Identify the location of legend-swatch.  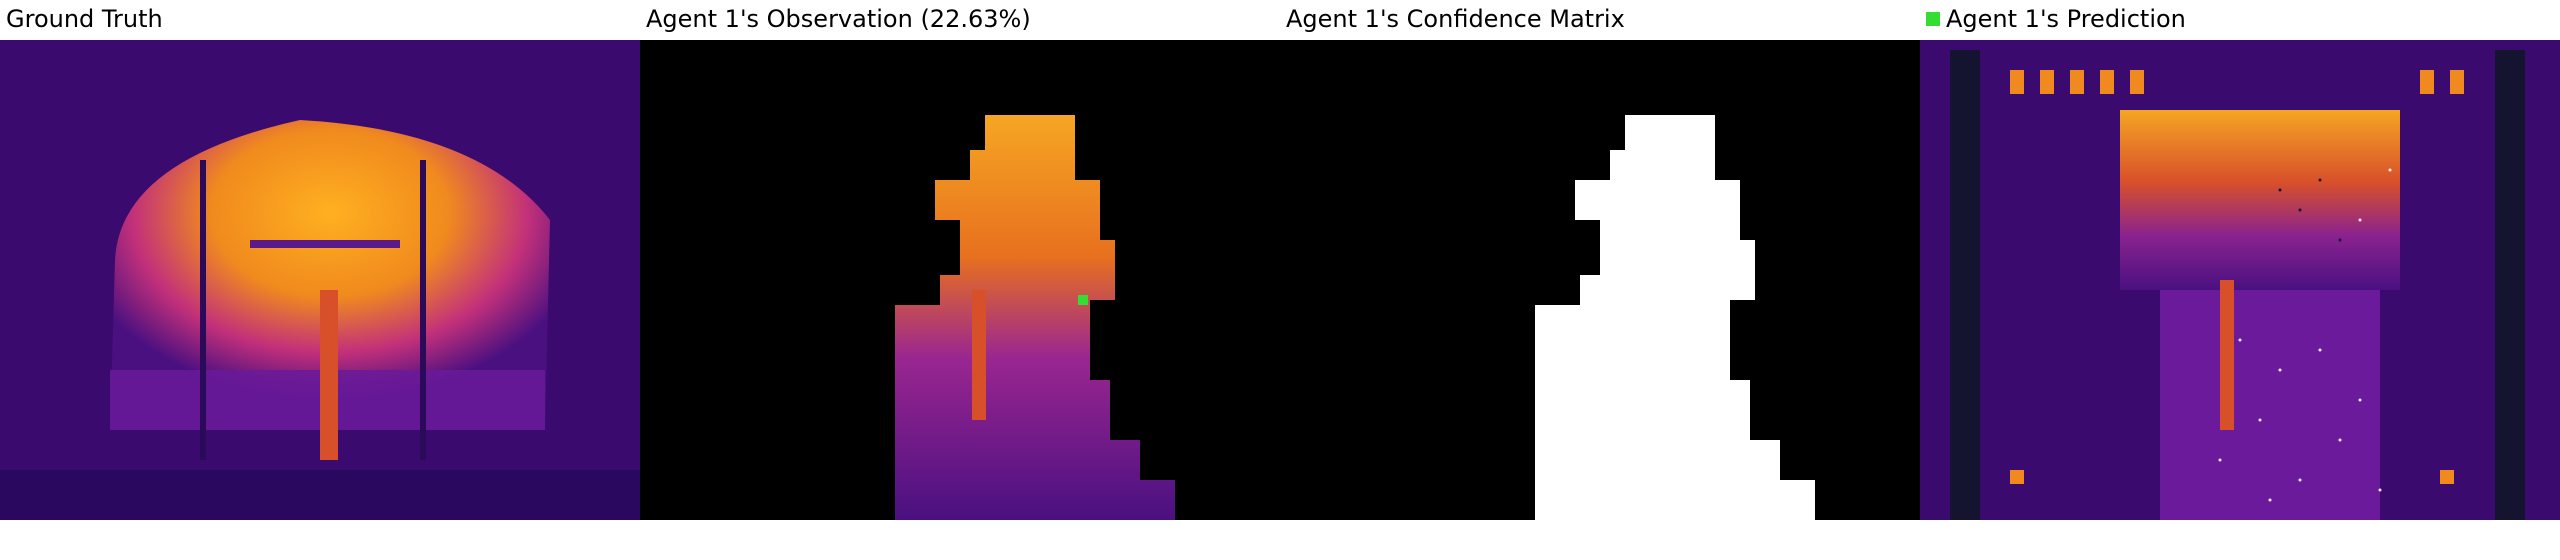
(1933, 19).